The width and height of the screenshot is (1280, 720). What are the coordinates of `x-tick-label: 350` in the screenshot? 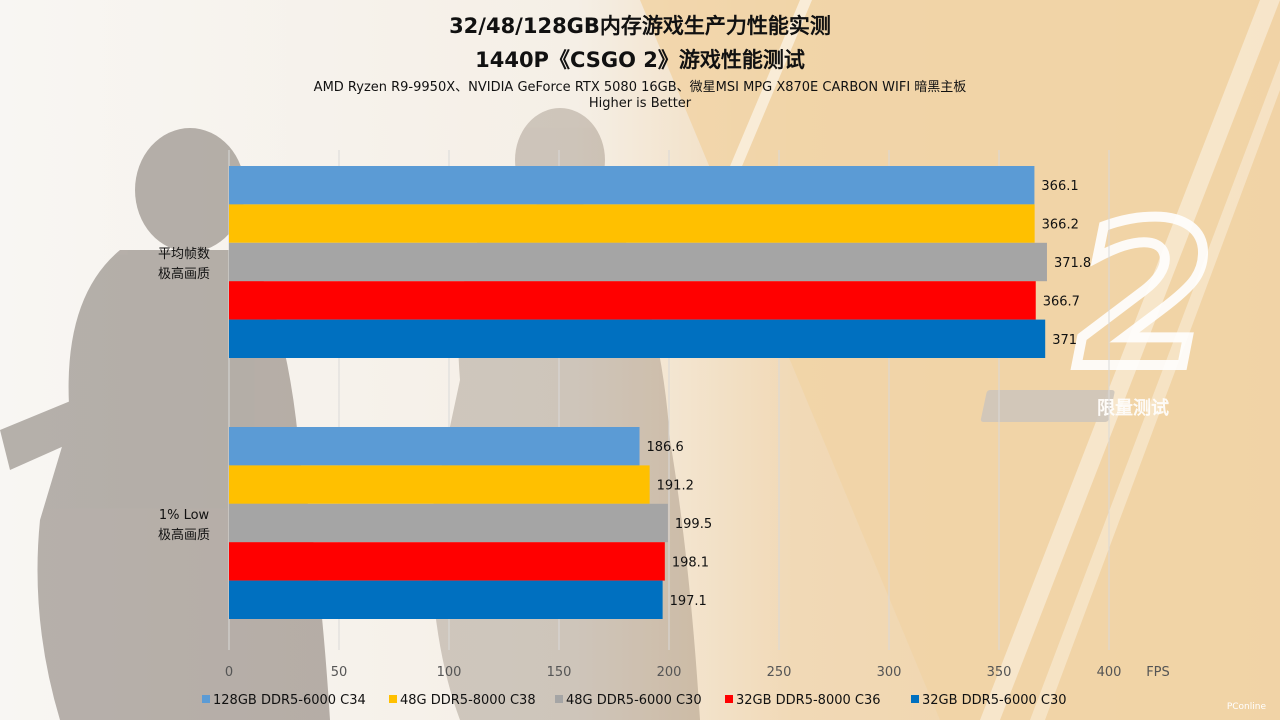 It's located at (999, 672).